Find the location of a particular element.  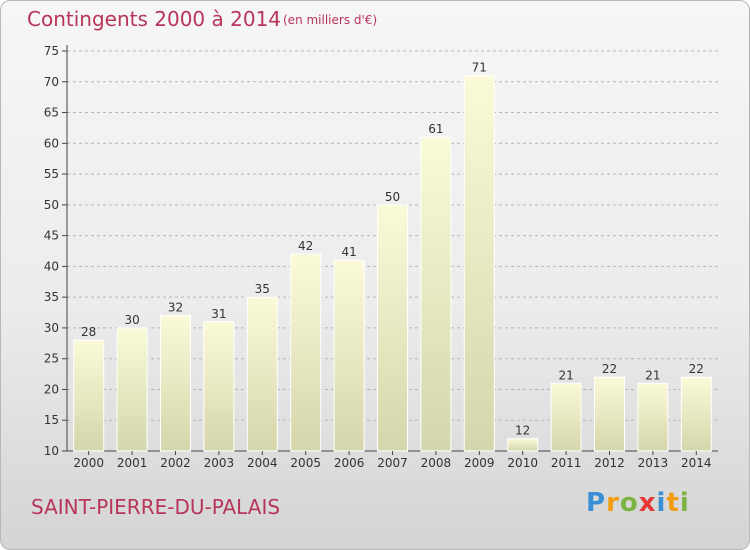

y-tick-label: 20 is located at coordinates (51, 389).